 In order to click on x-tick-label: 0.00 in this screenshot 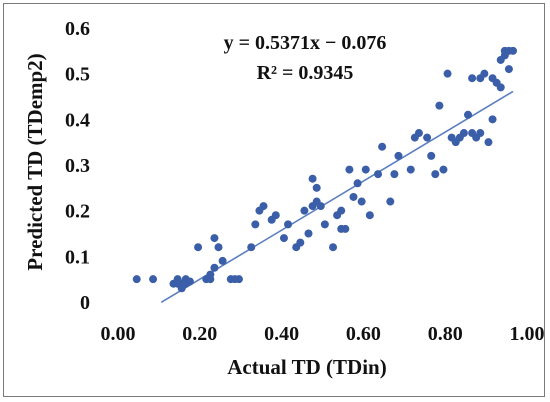, I will do `click(118, 334)`.